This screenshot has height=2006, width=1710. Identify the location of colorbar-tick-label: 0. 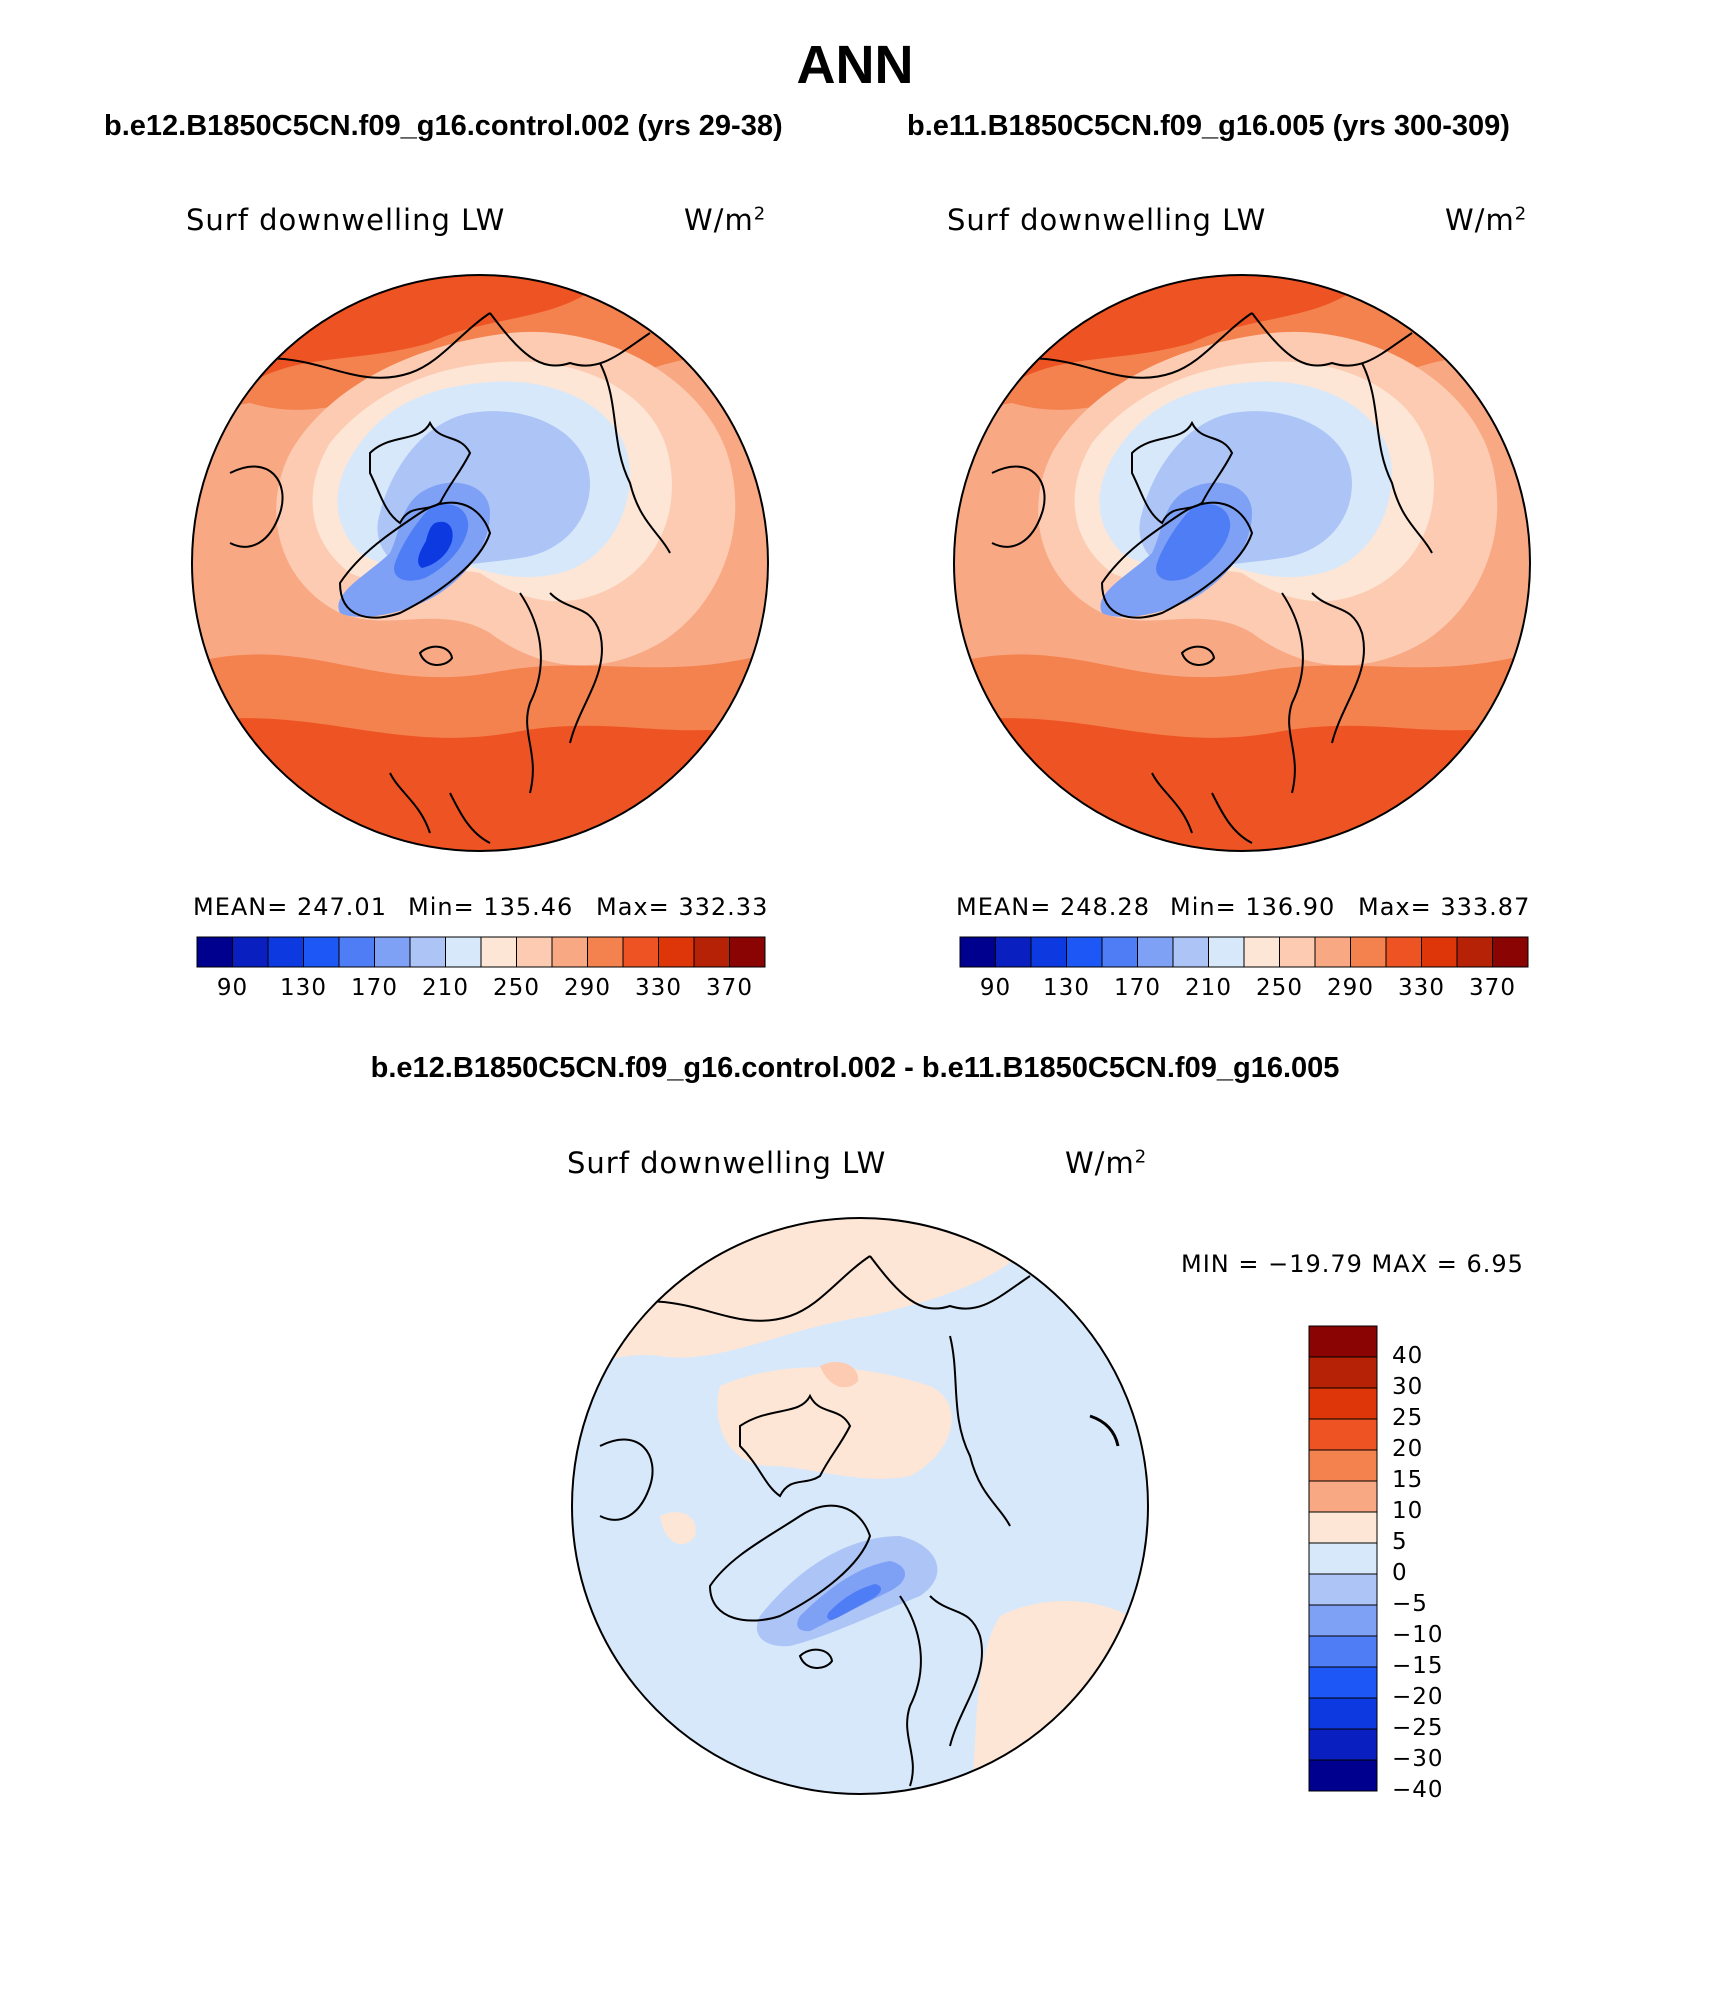
(1400, 1573).